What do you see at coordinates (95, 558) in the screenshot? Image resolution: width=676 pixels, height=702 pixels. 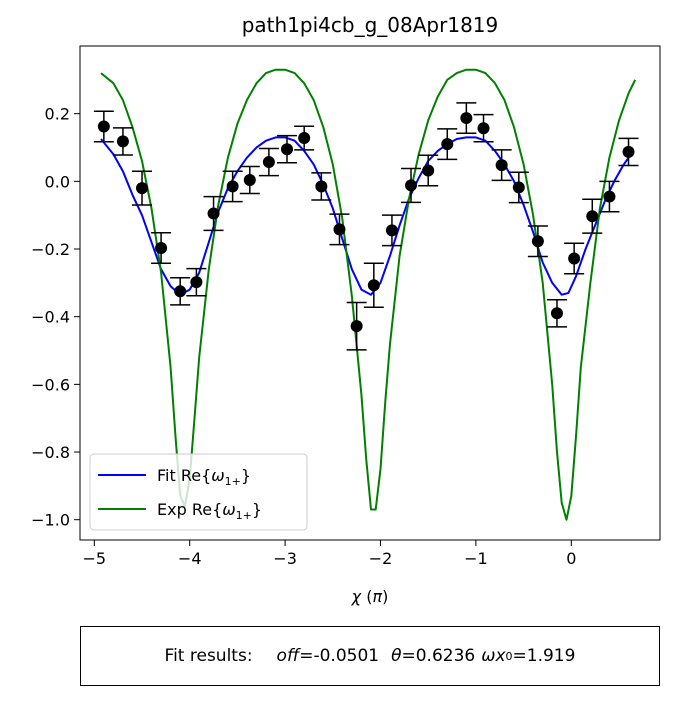 I see `x-tick-label: −5` at bounding box center [95, 558].